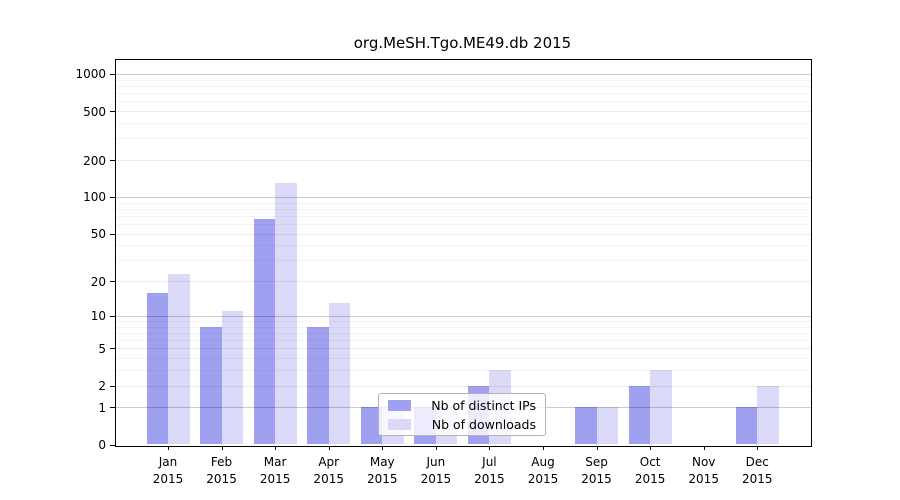 The width and height of the screenshot is (900, 500). Describe the element at coordinates (339, 373) in the screenshot. I see `bar-downloads-apr` at that location.